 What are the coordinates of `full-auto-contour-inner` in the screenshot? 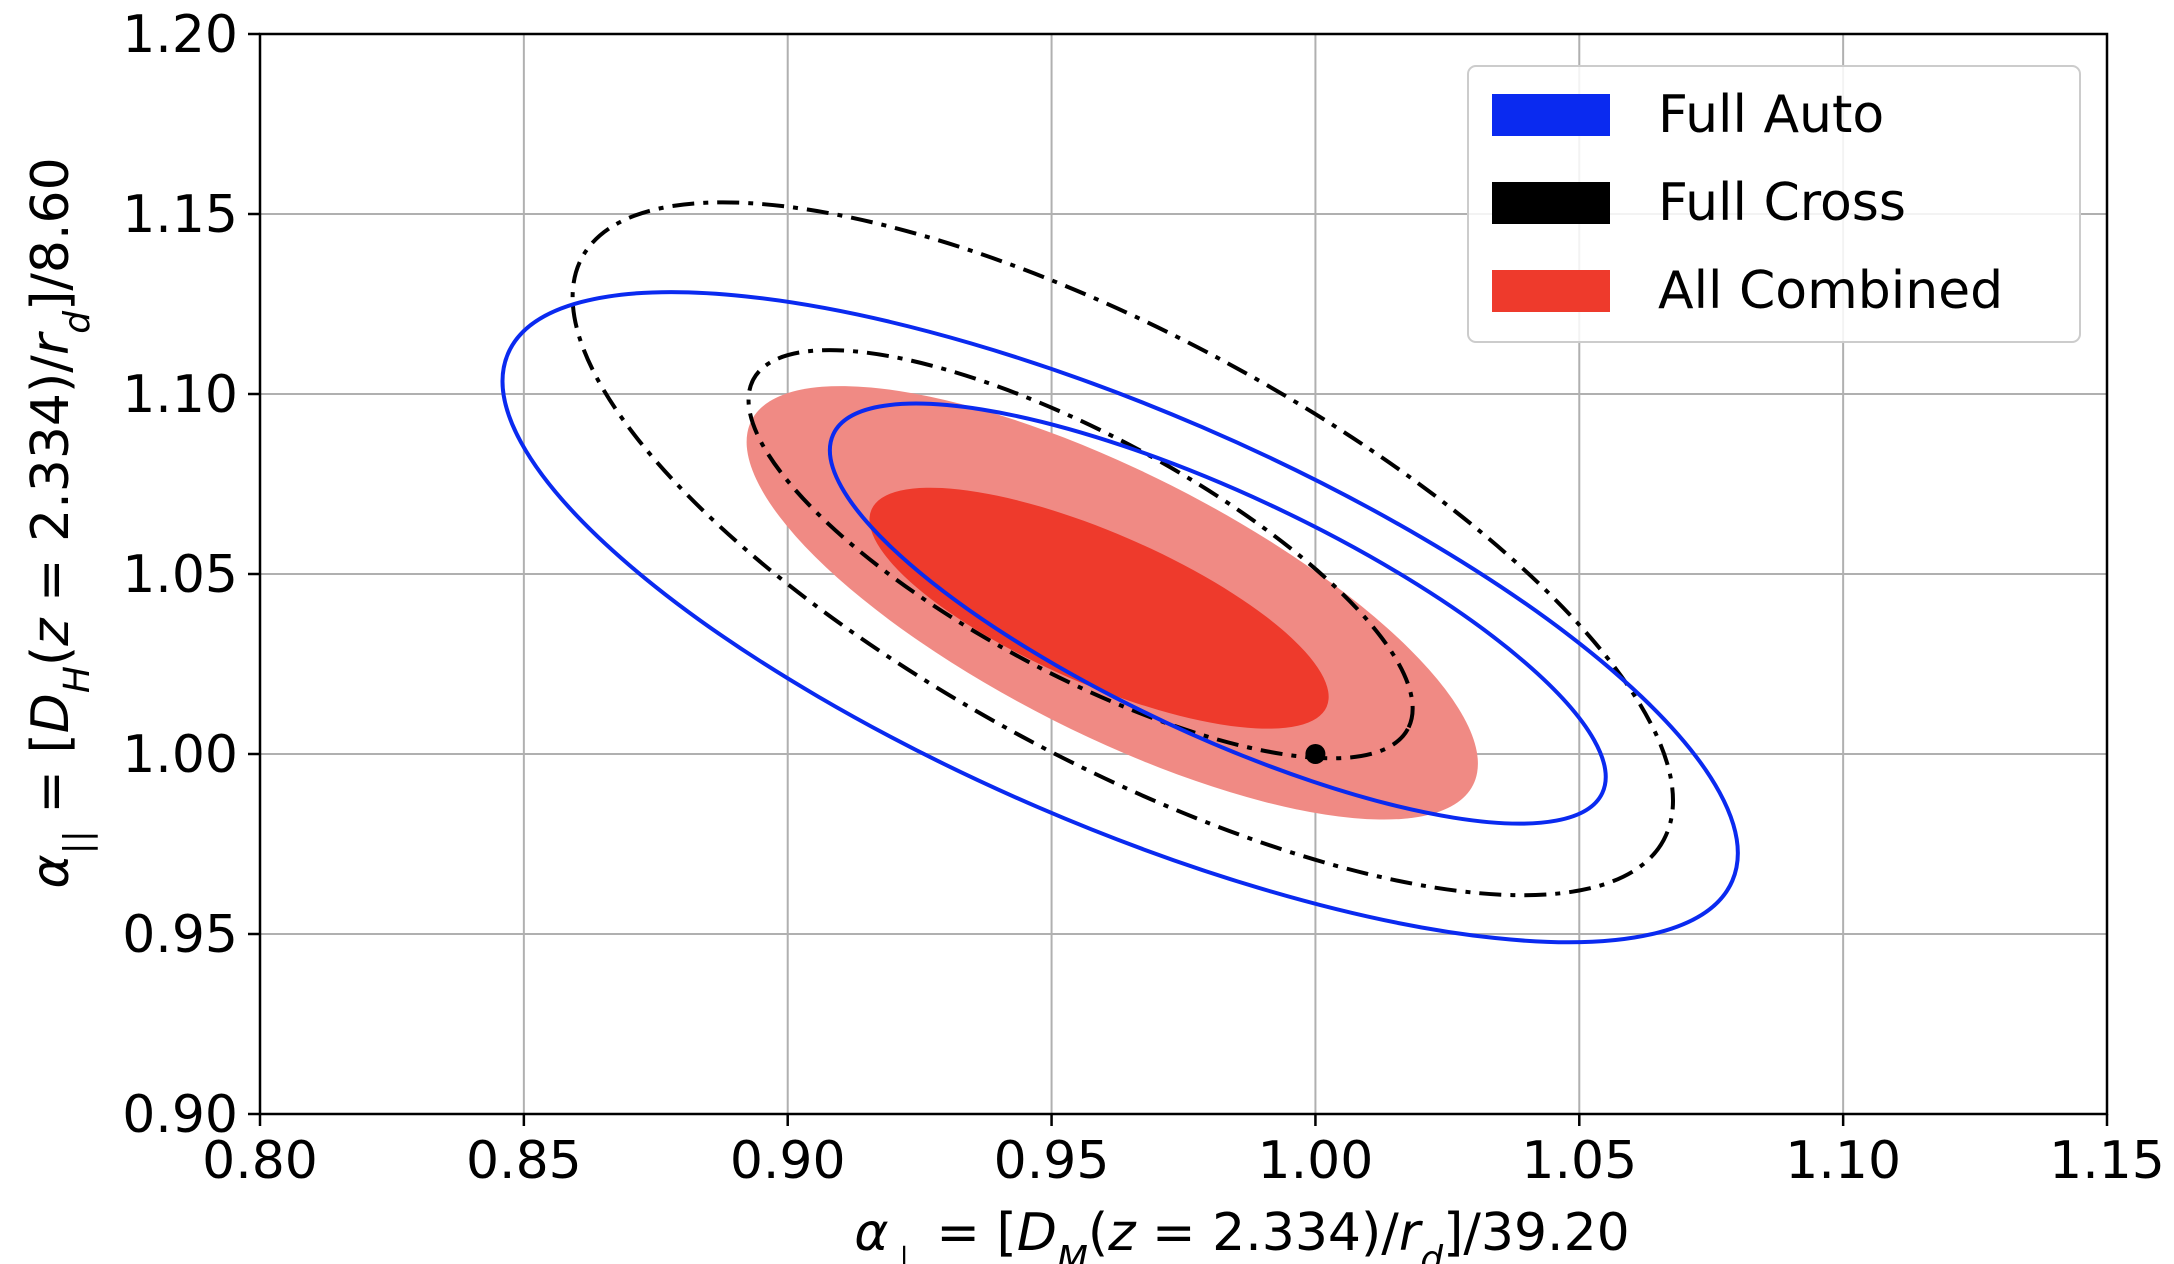 It's located at (1217, 613).